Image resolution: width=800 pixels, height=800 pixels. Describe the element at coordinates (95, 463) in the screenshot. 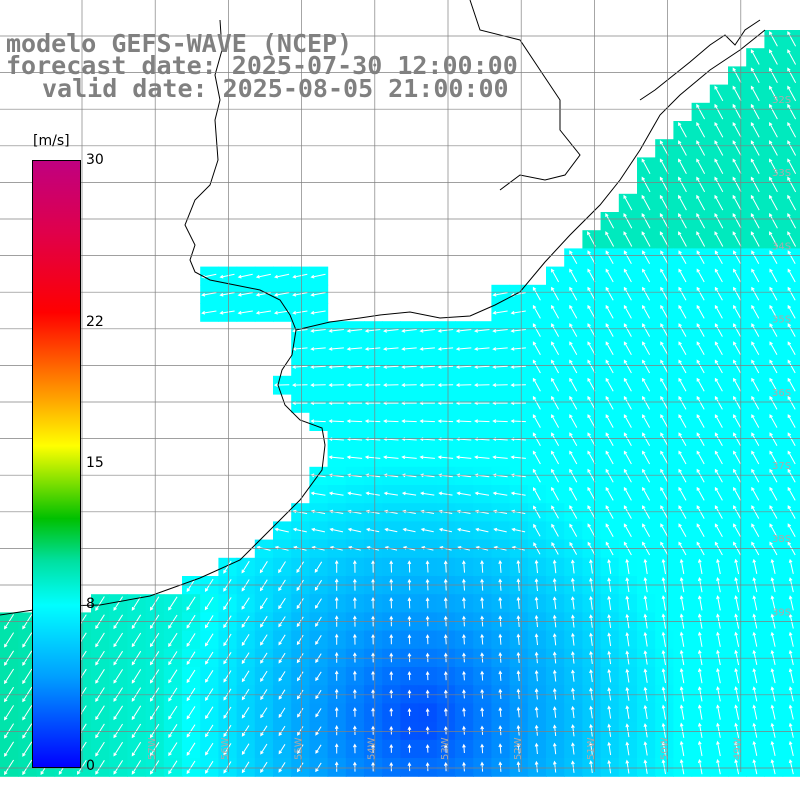

I see `colorbar-tick-label: 15` at that location.